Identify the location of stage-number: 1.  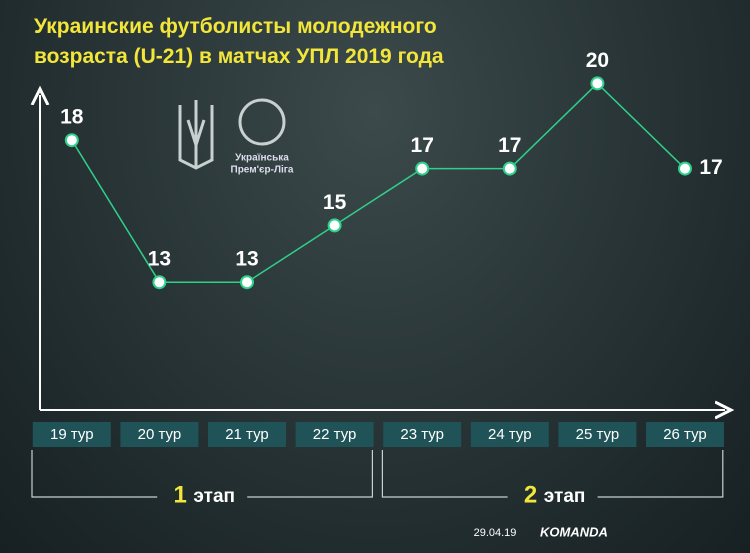
(180, 494).